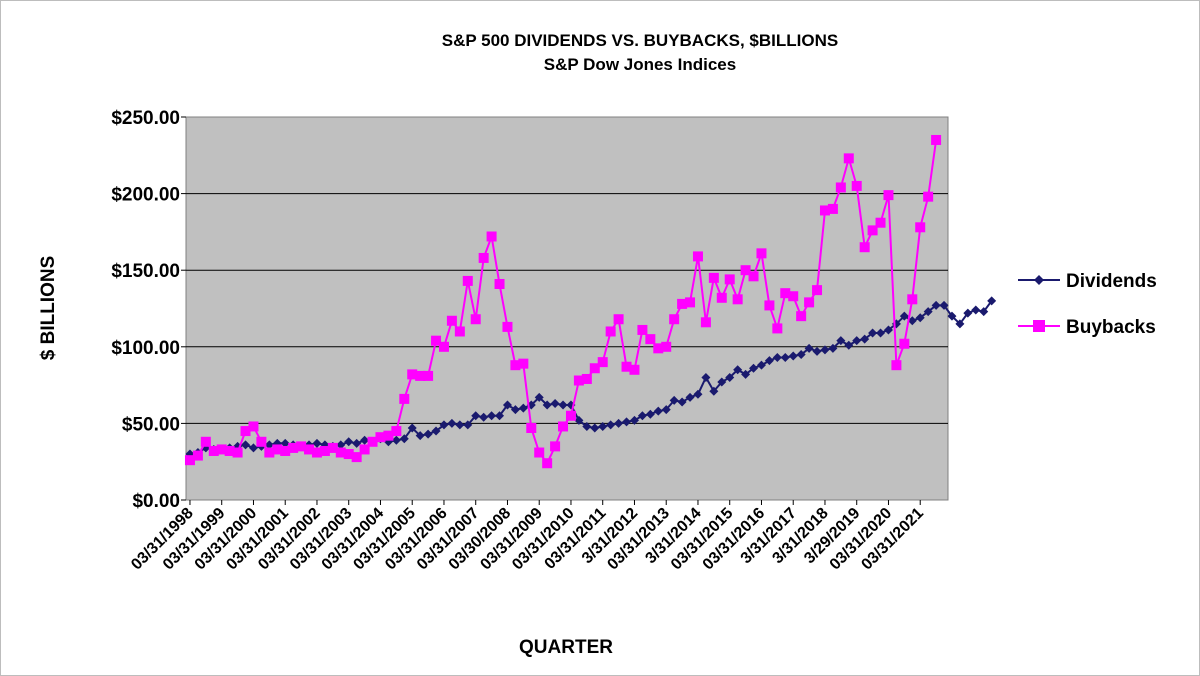 This screenshot has height=676, width=1200. I want to click on y-axis-ticks: $0.00 $50.00 $100.00 $150.00 $200.00 $250.00, so click(148, 310).